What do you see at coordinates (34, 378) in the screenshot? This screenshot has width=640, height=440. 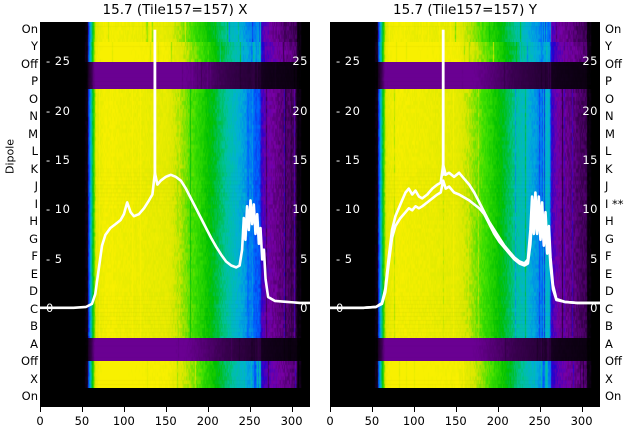 I see `y-category-label: X` at bounding box center [34, 378].